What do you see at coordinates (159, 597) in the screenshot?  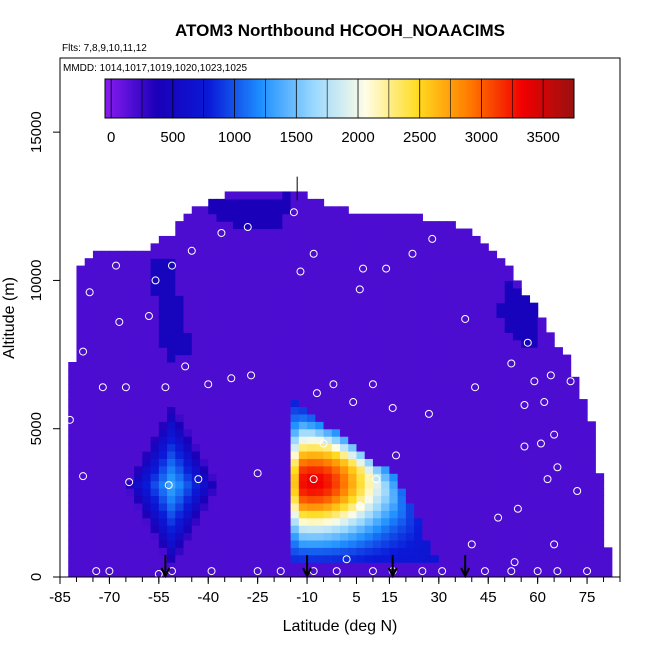 I see `x-tick-label: -55` at bounding box center [159, 597].